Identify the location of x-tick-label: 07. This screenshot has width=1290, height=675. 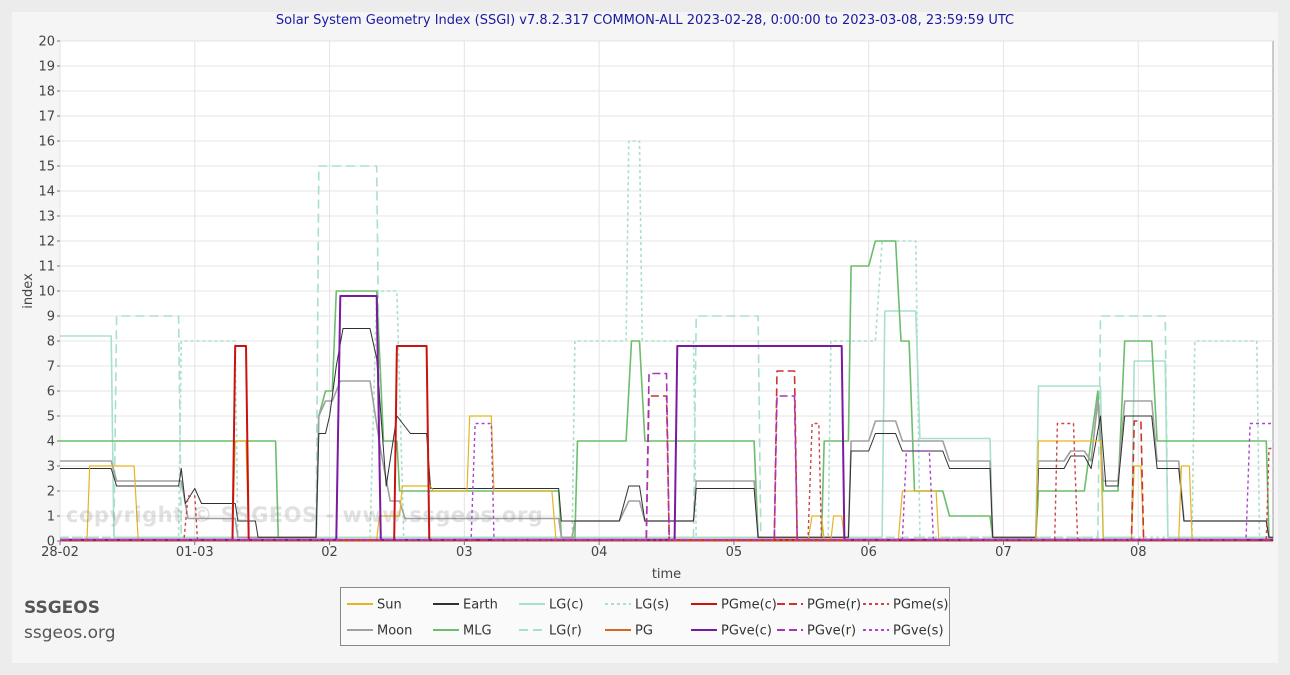
(1003, 552).